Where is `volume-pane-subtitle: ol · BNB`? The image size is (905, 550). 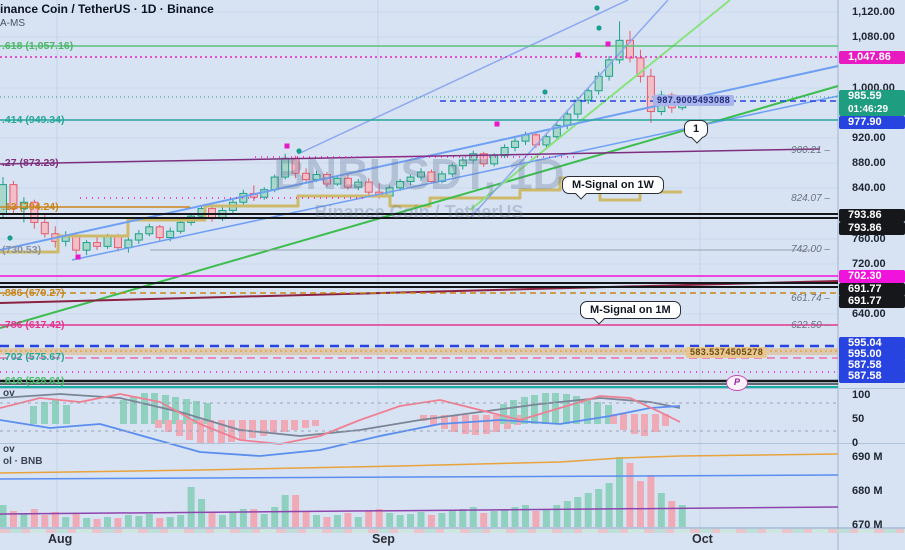
volume-pane-subtitle: ol · BNB is located at coordinates (23, 461).